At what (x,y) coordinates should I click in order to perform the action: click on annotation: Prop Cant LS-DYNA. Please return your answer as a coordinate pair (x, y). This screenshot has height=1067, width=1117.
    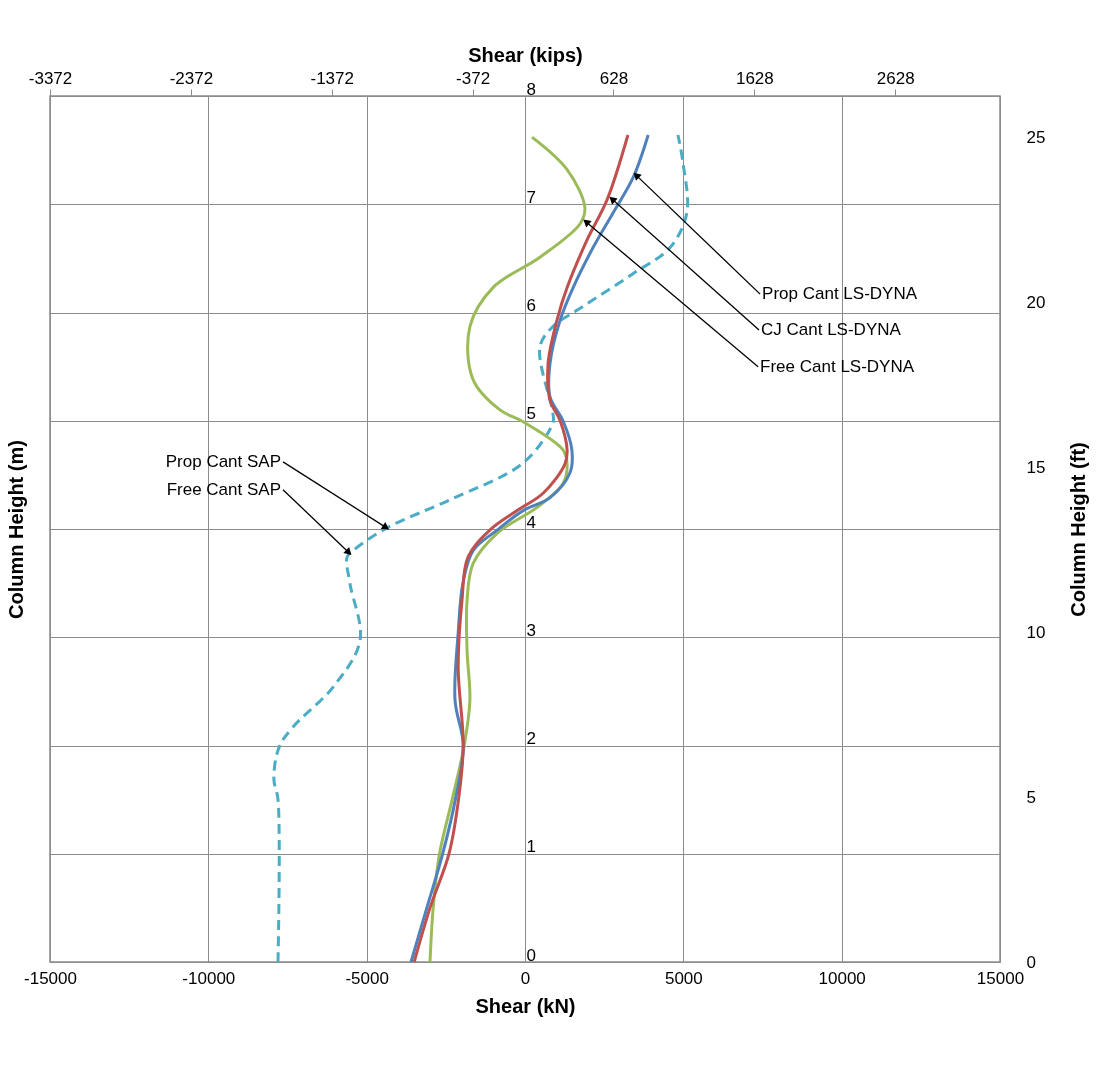
    Looking at the image, I should click on (840, 294).